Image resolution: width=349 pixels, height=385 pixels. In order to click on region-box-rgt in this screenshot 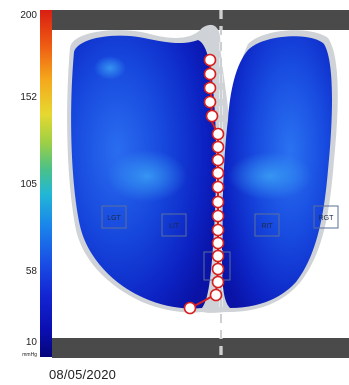, I will do `click(326, 217)`.